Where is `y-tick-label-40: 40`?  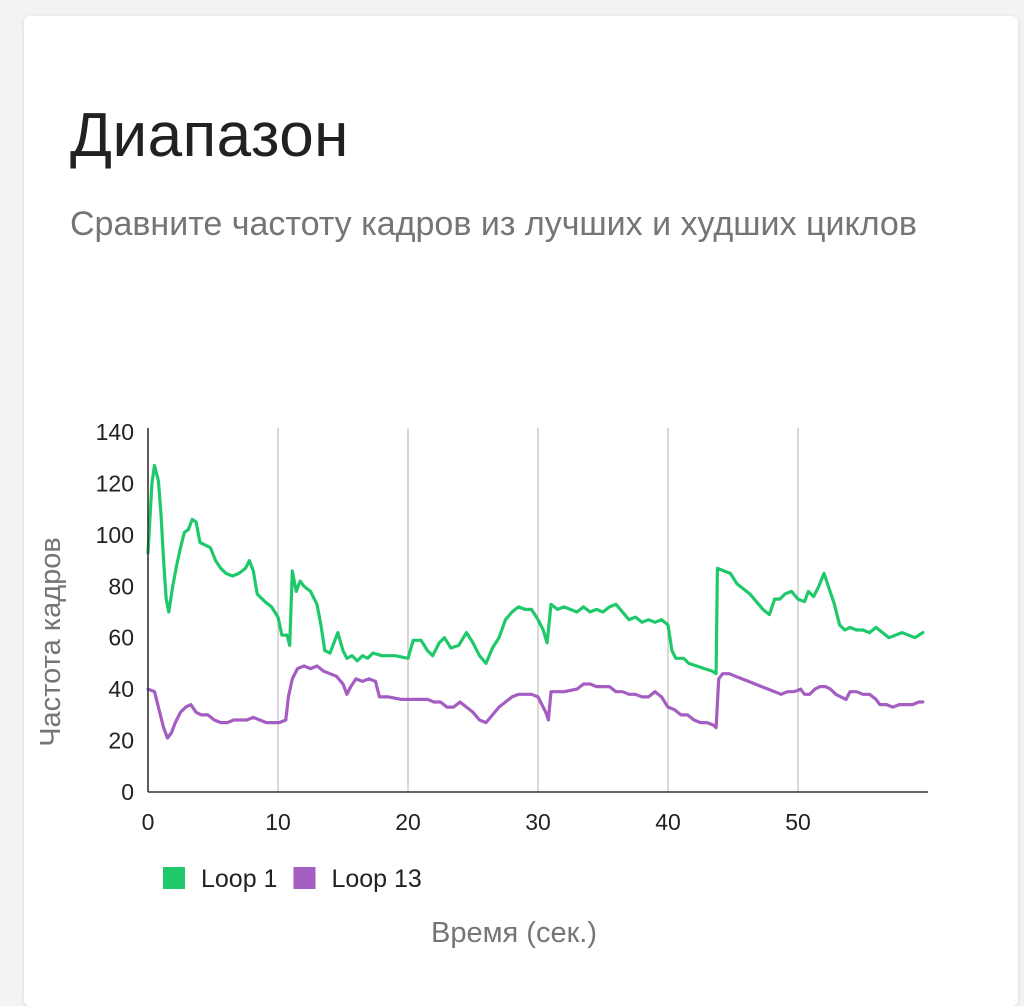 y-tick-label-40: 40 is located at coordinates (121, 689).